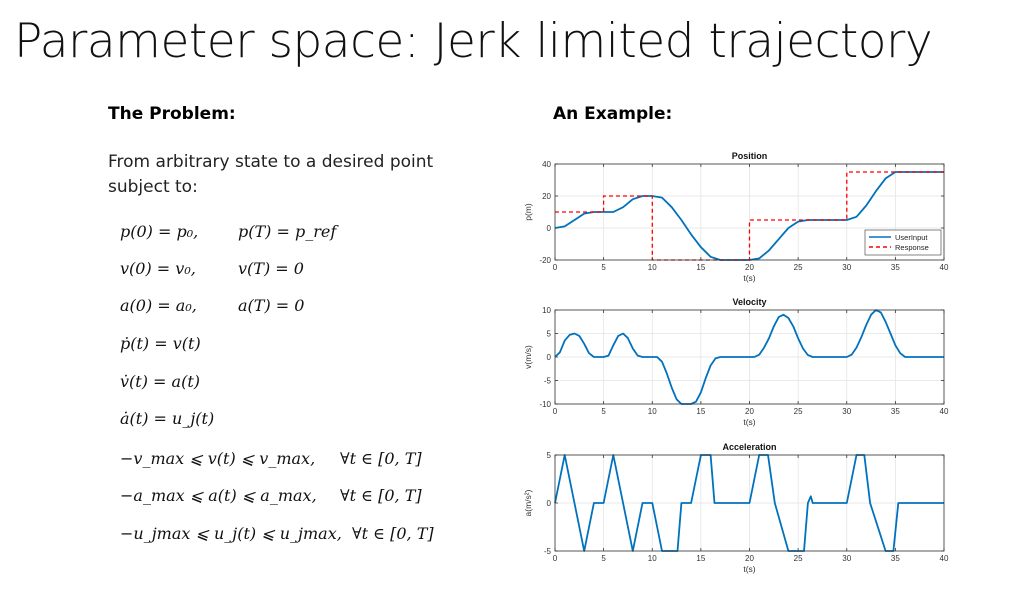 The height and width of the screenshot is (608, 1036). What do you see at coordinates (212, 268) in the screenshot?
I see `equation-velocity-boundary: v(0) = v₀, v(T) = 0` at bounding box center [212, 268].